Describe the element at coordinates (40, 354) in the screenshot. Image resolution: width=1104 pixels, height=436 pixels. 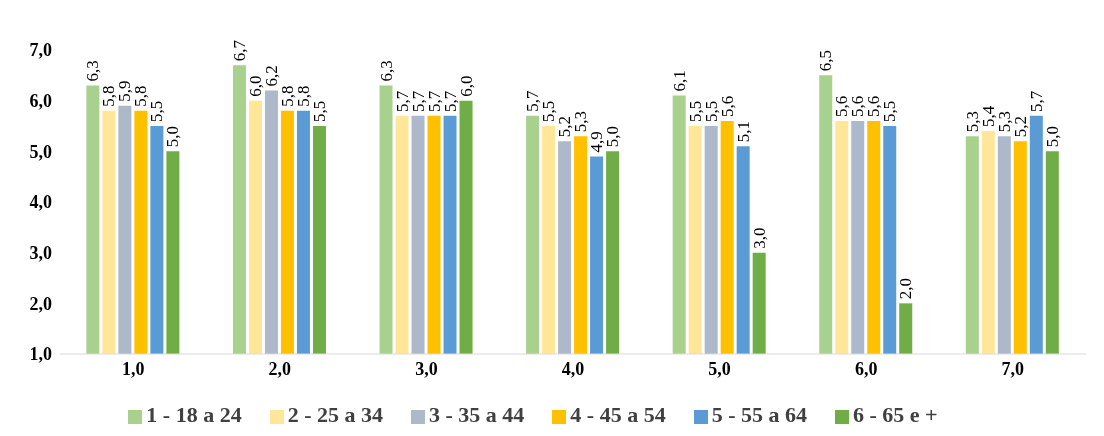
I see `y-tick-label: 1,0` at that location.